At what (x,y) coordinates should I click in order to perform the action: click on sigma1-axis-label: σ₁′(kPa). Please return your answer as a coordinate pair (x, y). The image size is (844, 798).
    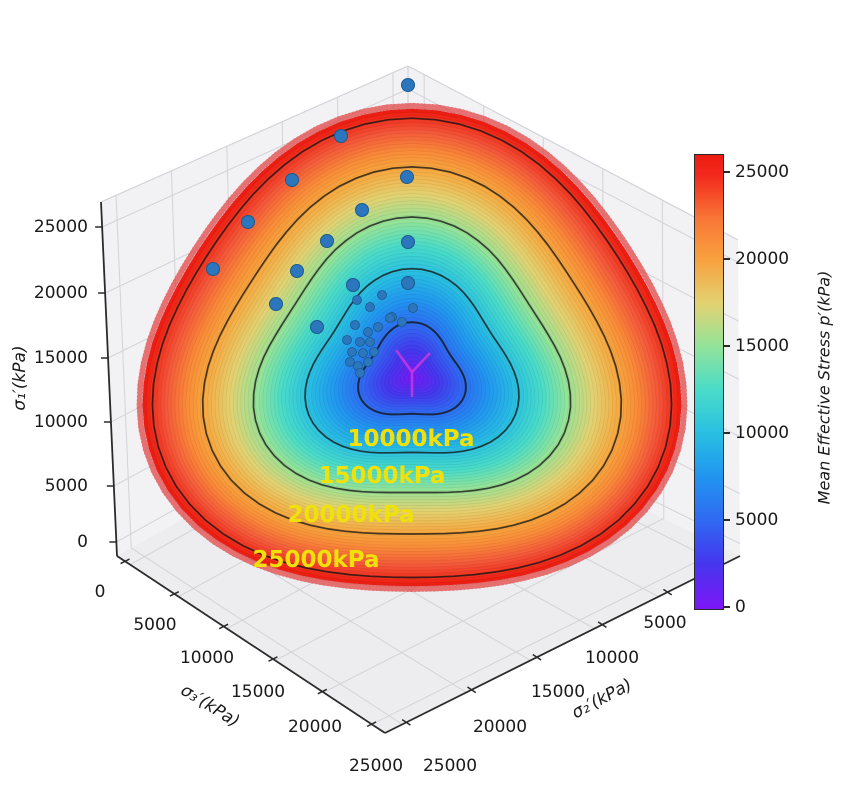
    Looking at the image, I should click on (20, 378).